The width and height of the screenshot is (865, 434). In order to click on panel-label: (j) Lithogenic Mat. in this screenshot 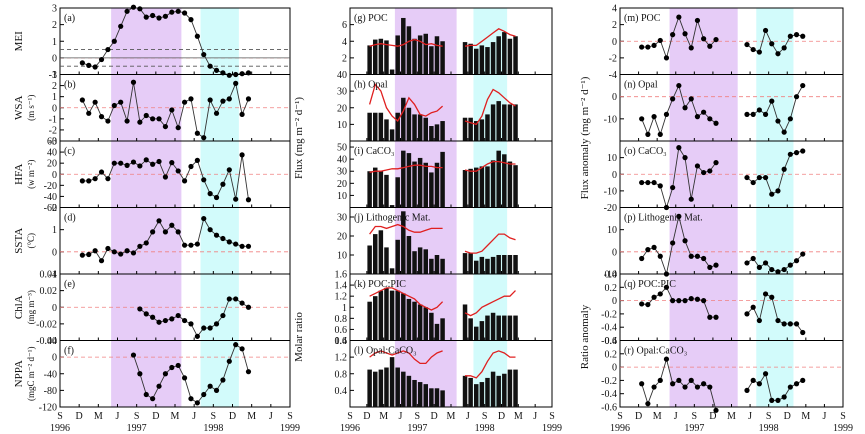, I will do `click(392, 218)`.